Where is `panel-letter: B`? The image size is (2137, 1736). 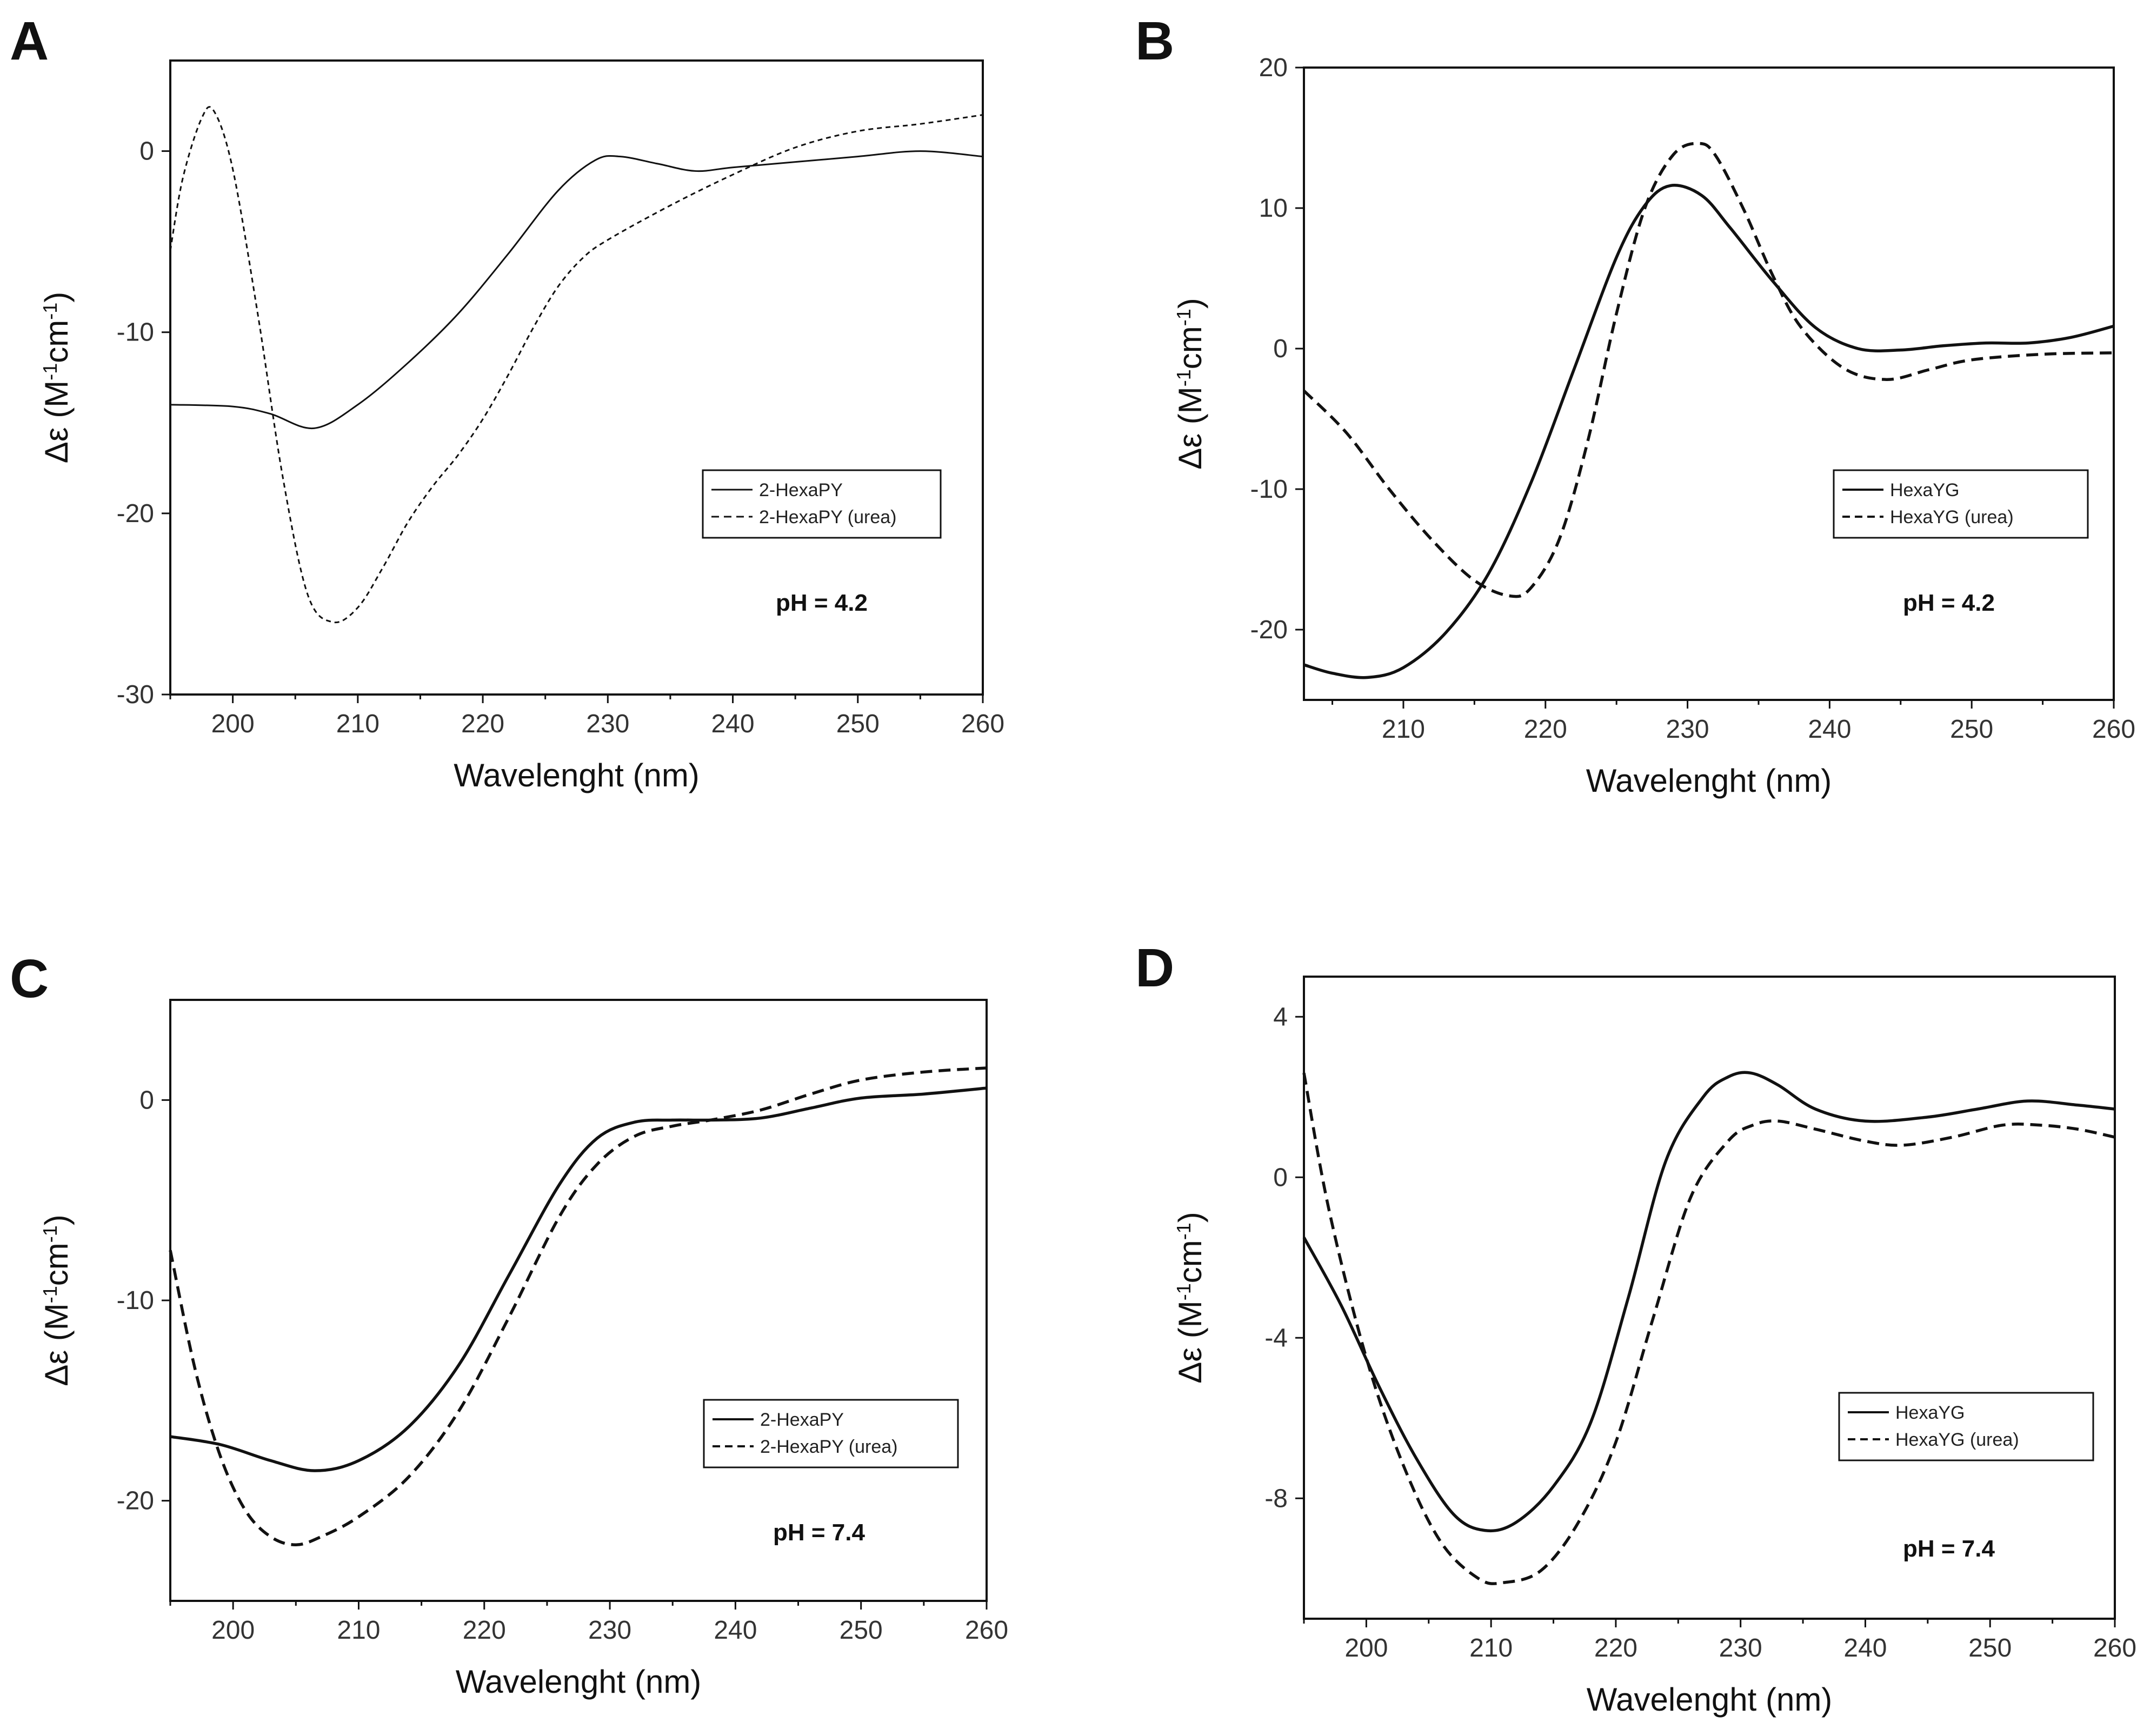 panel-letter: B is located at coordinates (1154, 41).